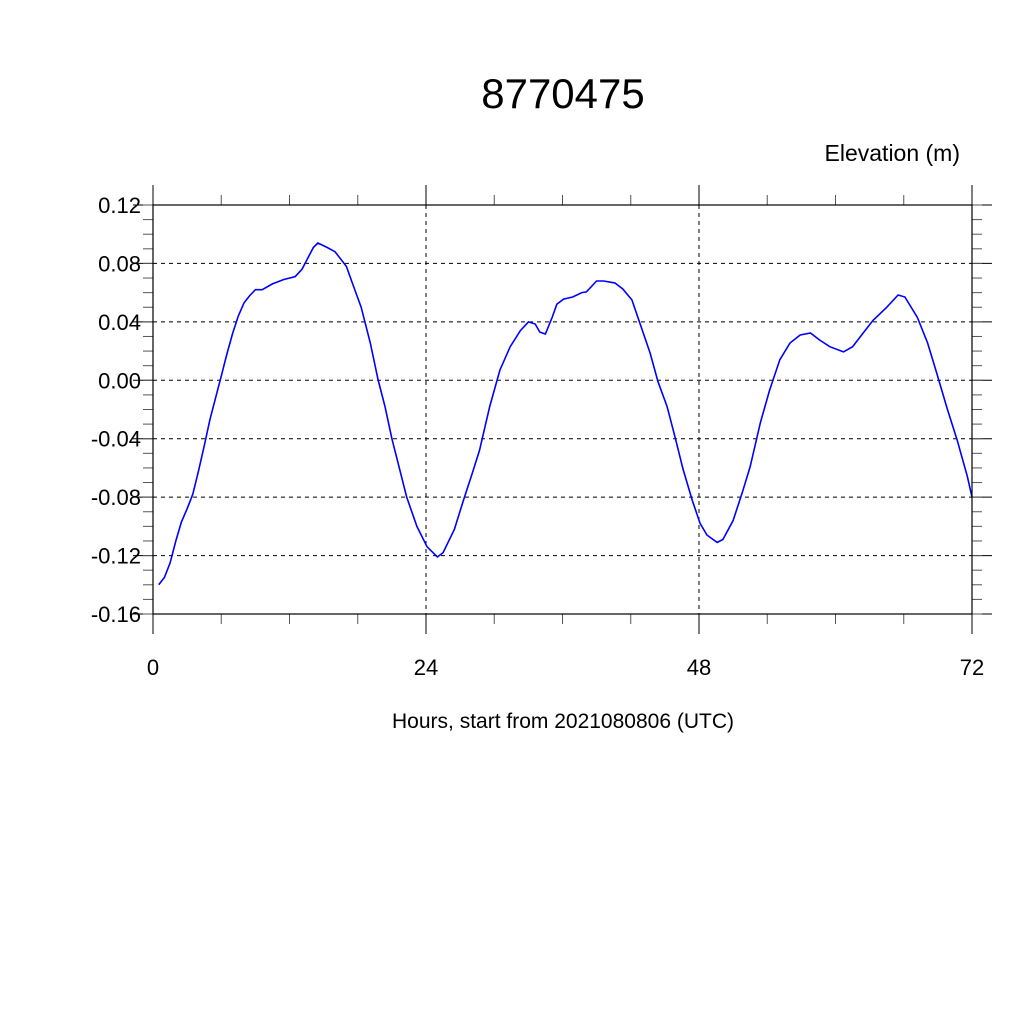 This screenshot has width=1024, height=1024. I want to click on y-tick-label: -0.12, so click(116, 556).